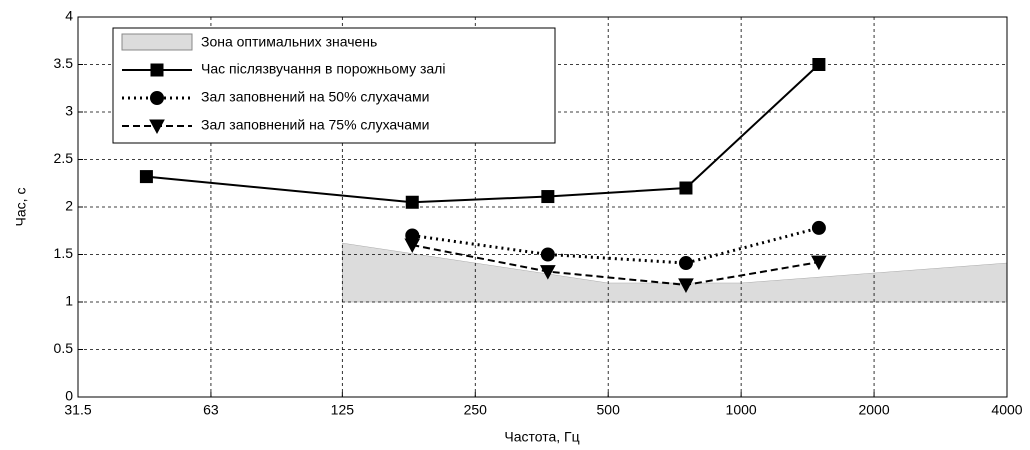  What do you see at coordinates (64, 63) in the screenshot?
I see `y-tick-label: 3.5` at bounding box center [64, 63].